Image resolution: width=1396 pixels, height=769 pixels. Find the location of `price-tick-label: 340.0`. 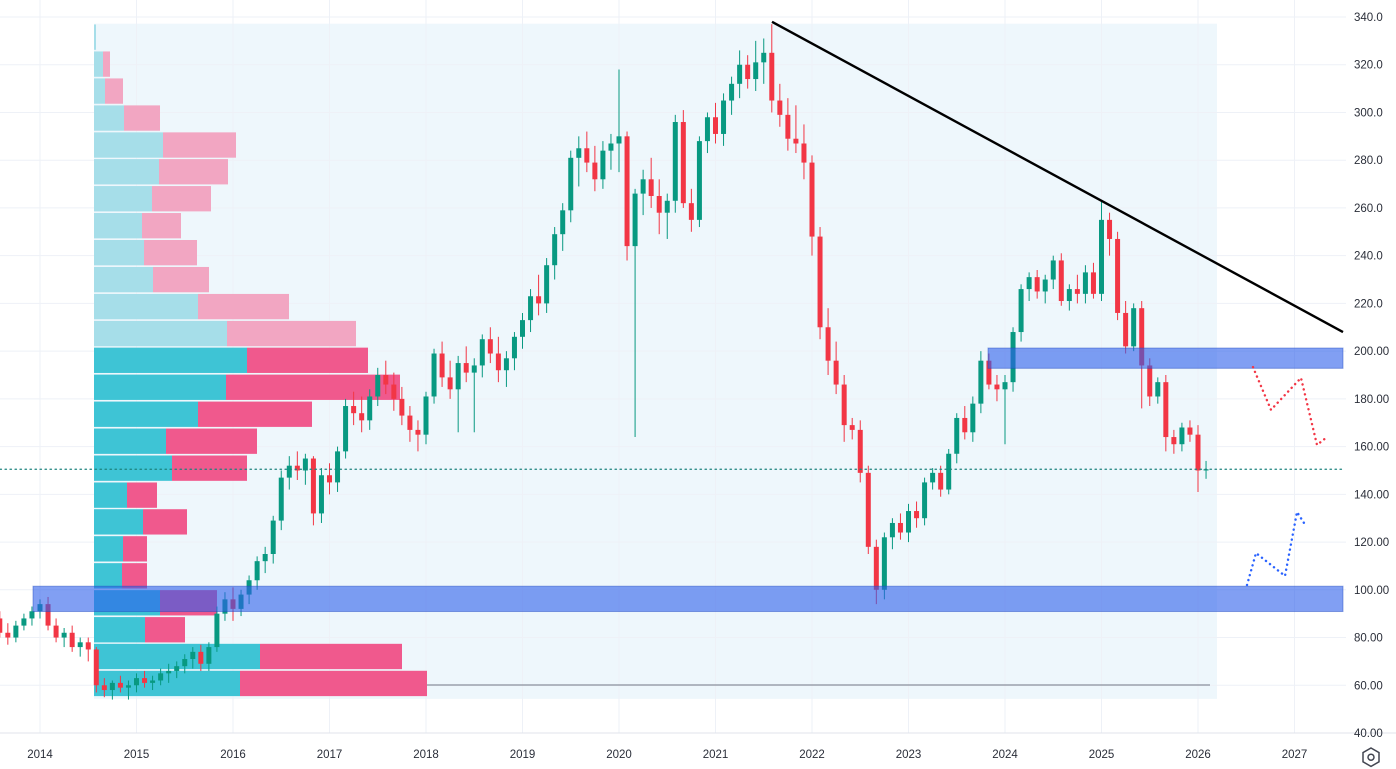

price-tick-label: 340.0 is located at coordinates (1368, 18).